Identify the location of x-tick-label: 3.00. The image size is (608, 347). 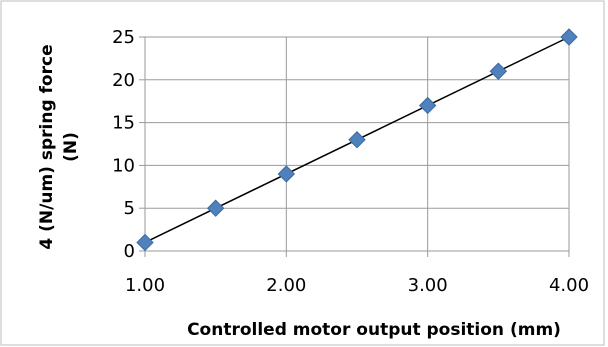
(428, 285).